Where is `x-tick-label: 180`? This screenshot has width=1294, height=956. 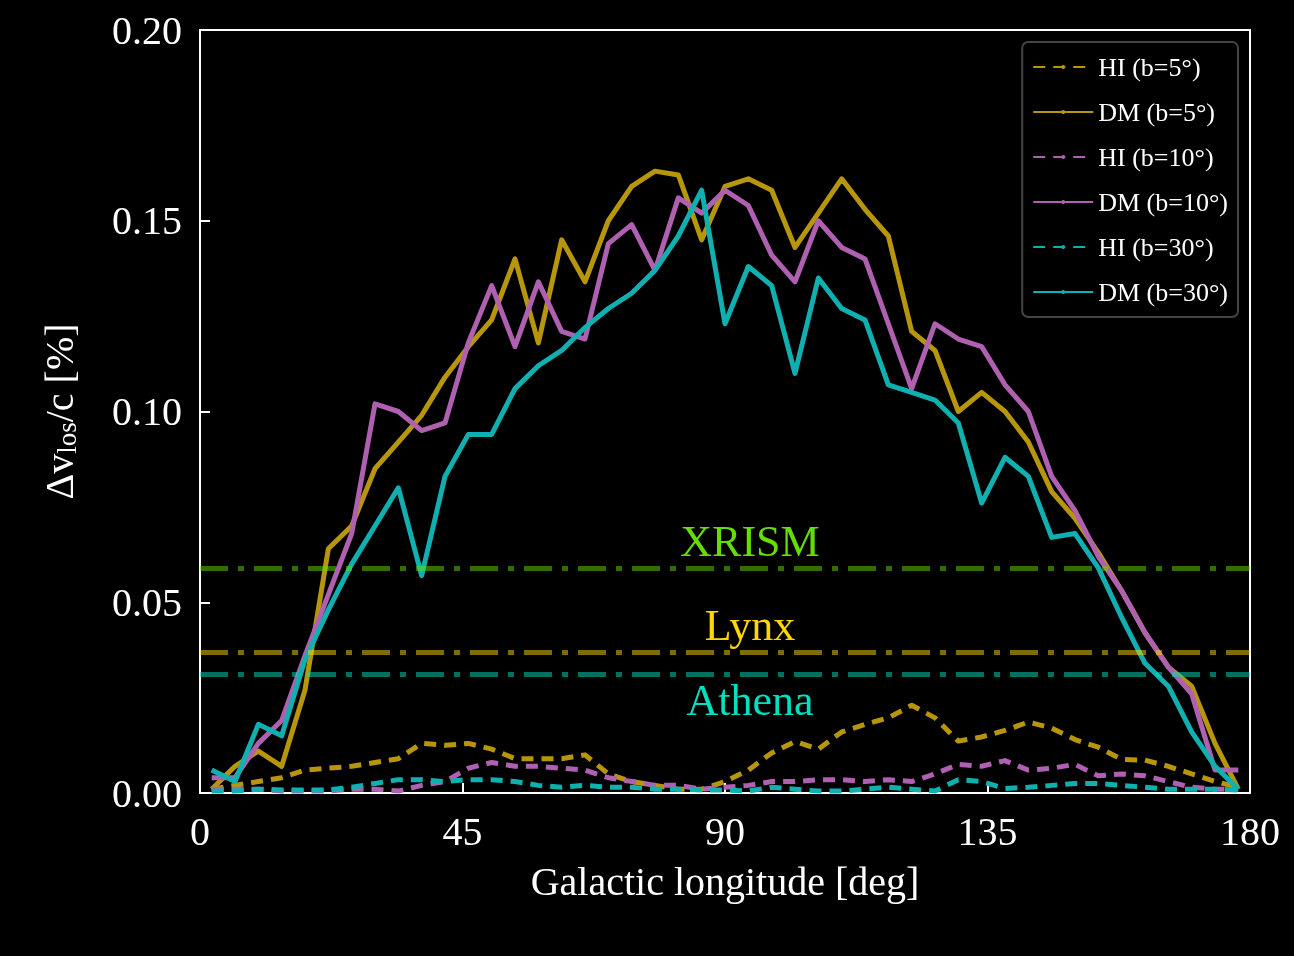
x-tick-label: 180 is located at coordinates (1250, 831).